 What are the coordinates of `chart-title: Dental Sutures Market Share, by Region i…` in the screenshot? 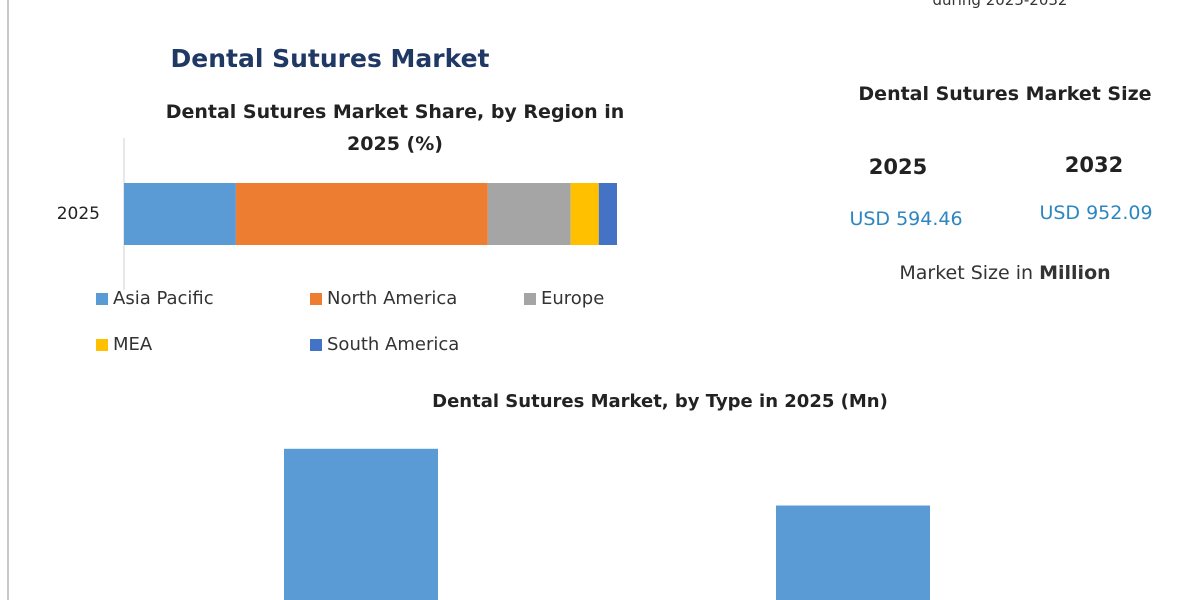 It's located at (395, 128).